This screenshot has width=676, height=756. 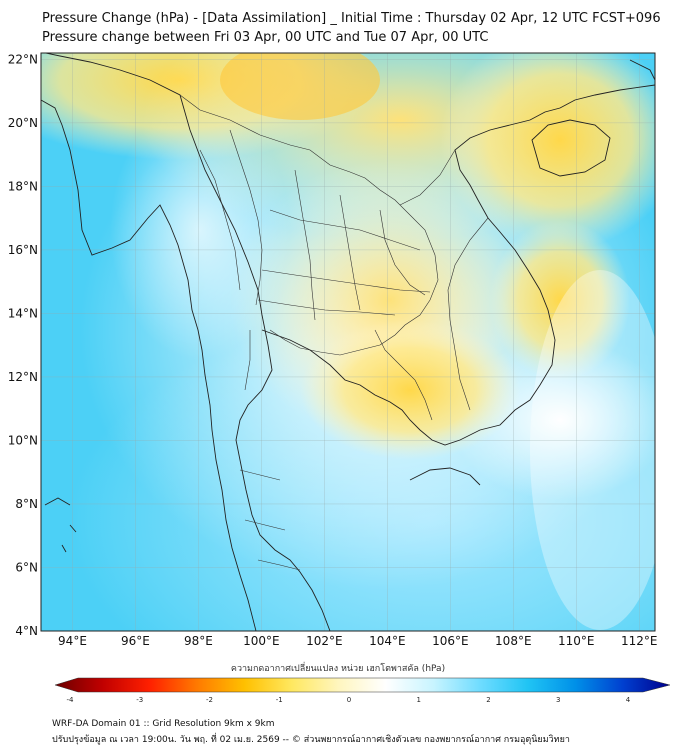 What do you see at coordinates (261, 641) in the screenshot?
I see `longitude-label: 100°E` at bounding box center [261, 641].